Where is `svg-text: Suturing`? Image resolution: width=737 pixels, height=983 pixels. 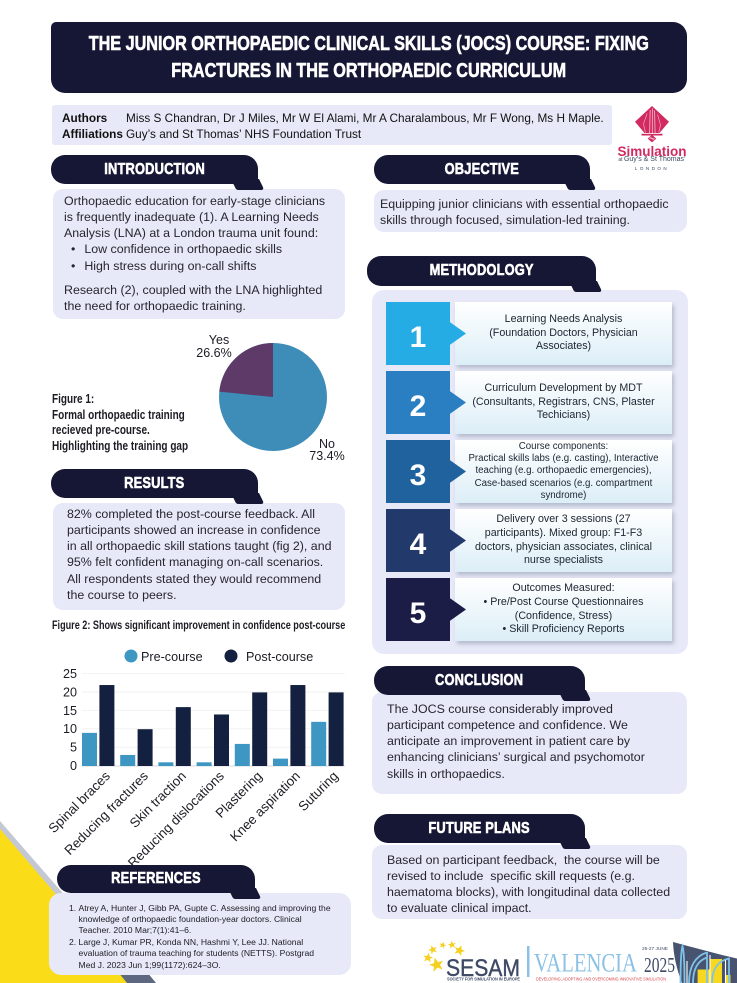 svg-text: Suturing is located at coordinates (318, 791).